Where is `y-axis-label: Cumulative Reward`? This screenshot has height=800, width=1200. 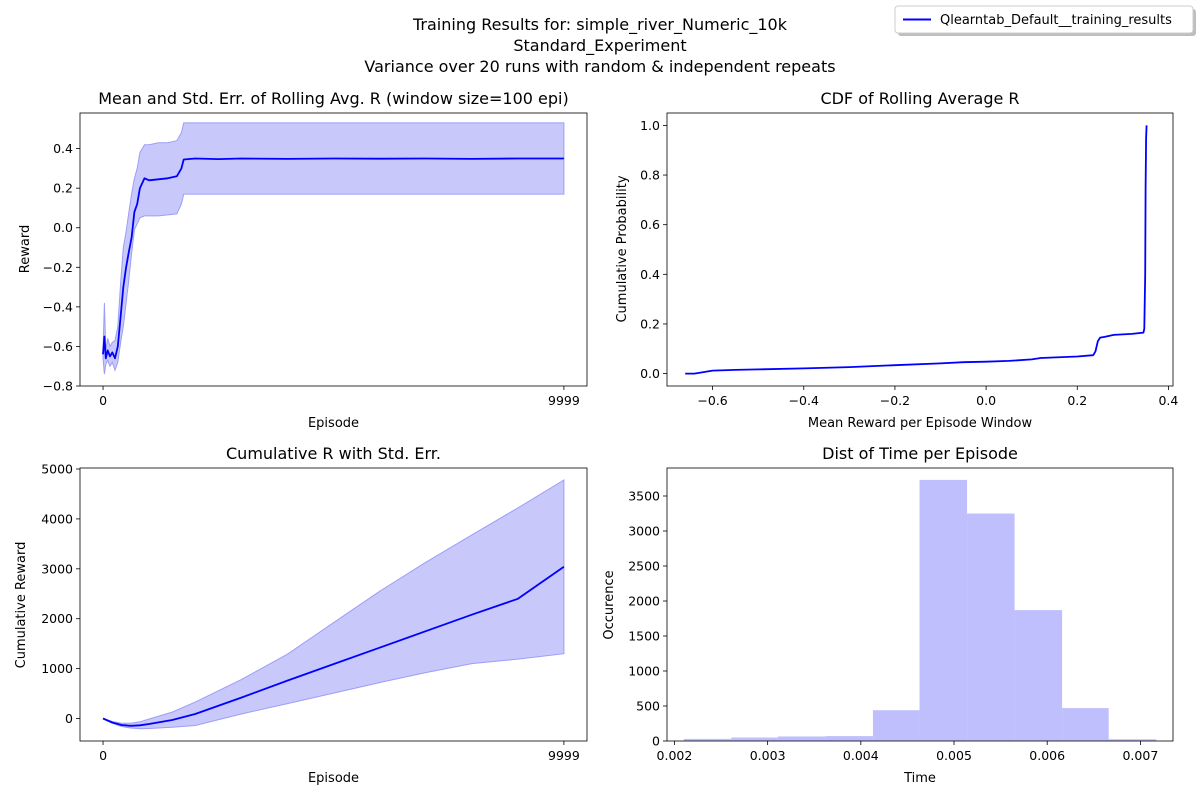 y-axis-label: Cumulative Reward is located at coordinates (21, 605).